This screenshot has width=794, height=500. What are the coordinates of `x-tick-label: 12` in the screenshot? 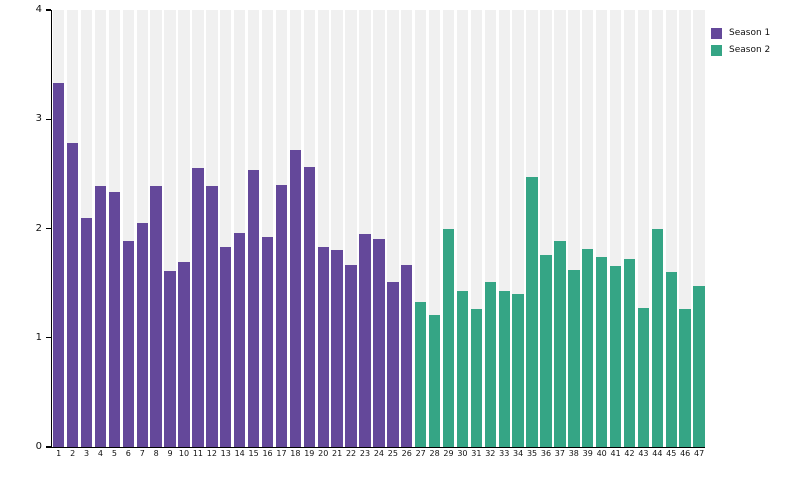 It's located at (211, 453).